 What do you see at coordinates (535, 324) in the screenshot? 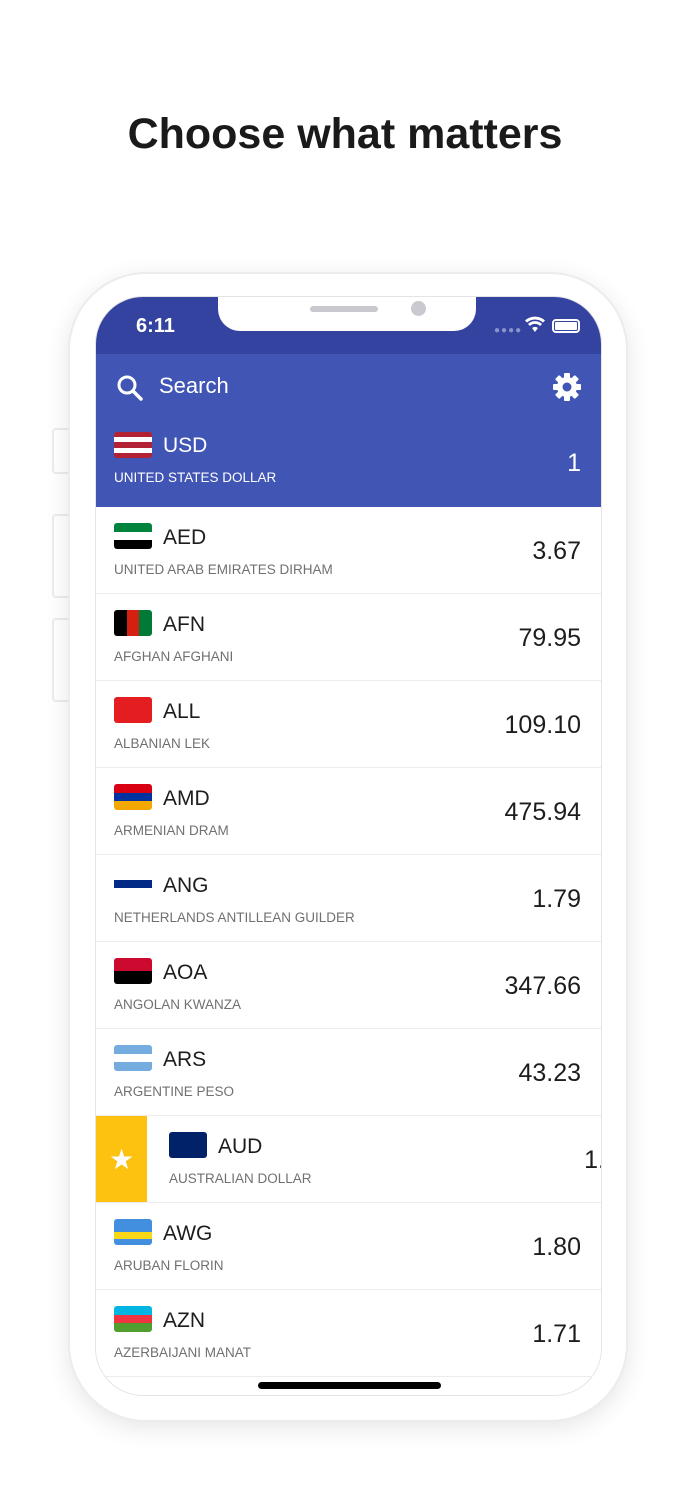
I see `wifi-icon` at bounding box center [535, 324].